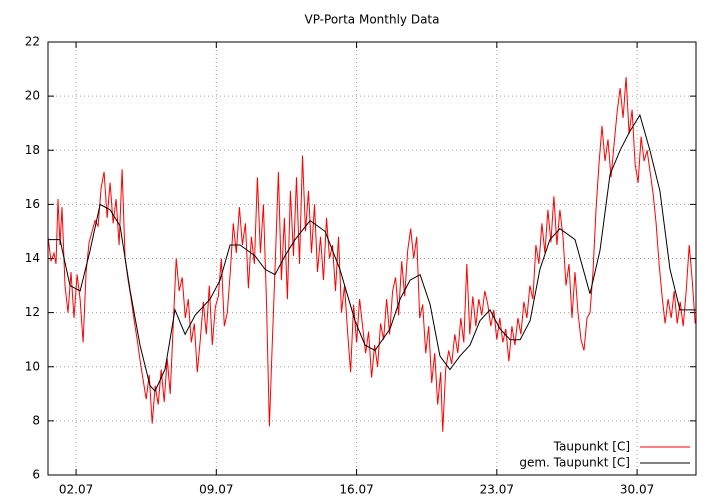  What do you see at coordinates (32, 366) in the screenshot?
I see `y-tick-label: 10` at bounding box center [32, 366].